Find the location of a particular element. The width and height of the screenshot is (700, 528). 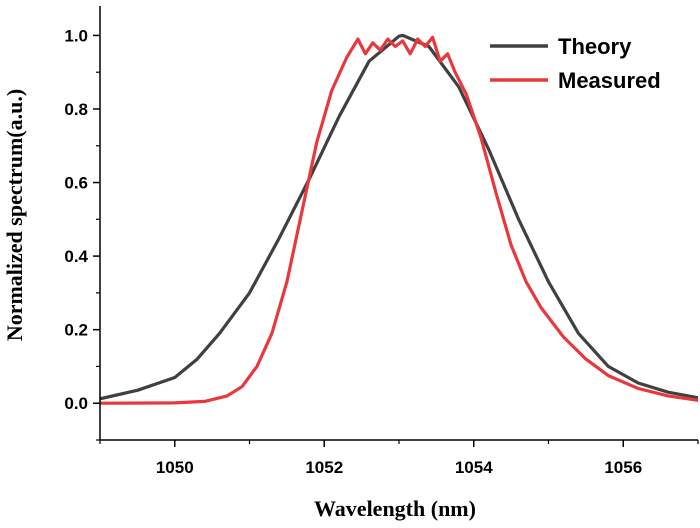

y-tick-label: 0.4 is located at coordinates (76, 256).